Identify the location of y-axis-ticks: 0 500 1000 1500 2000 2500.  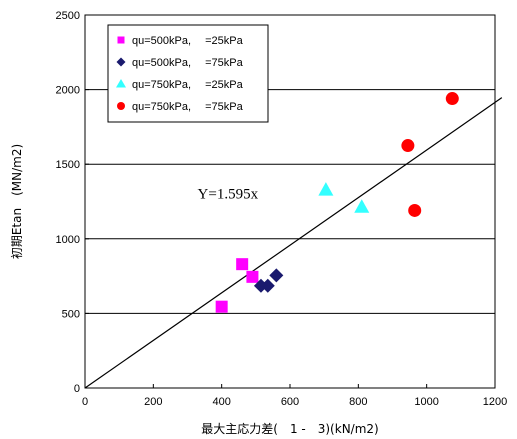
(72, 202).